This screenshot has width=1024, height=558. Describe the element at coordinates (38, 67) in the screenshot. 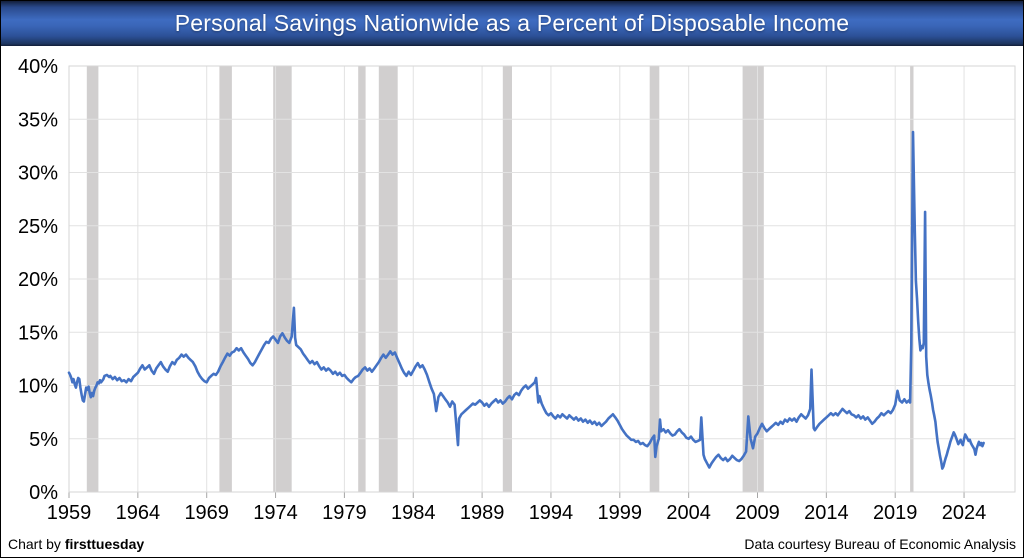

I see `y-axis-label: 40%` at that location.